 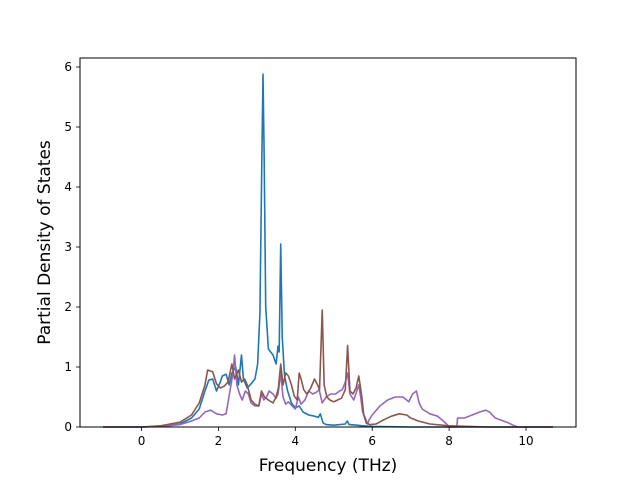 What do you see at coordinates (525, 441) in the screenshot?
I see `x-tick-label: 10` at bounding box center [525, 441].